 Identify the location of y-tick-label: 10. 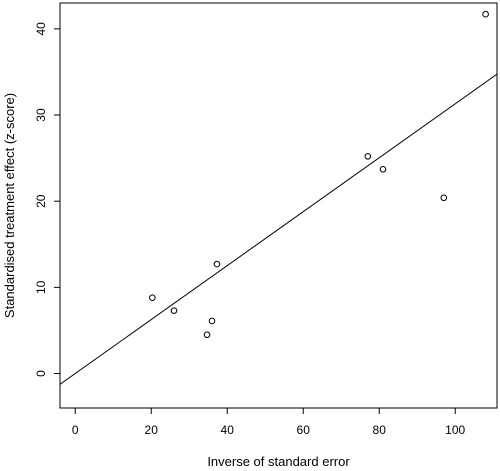
(41, 287).